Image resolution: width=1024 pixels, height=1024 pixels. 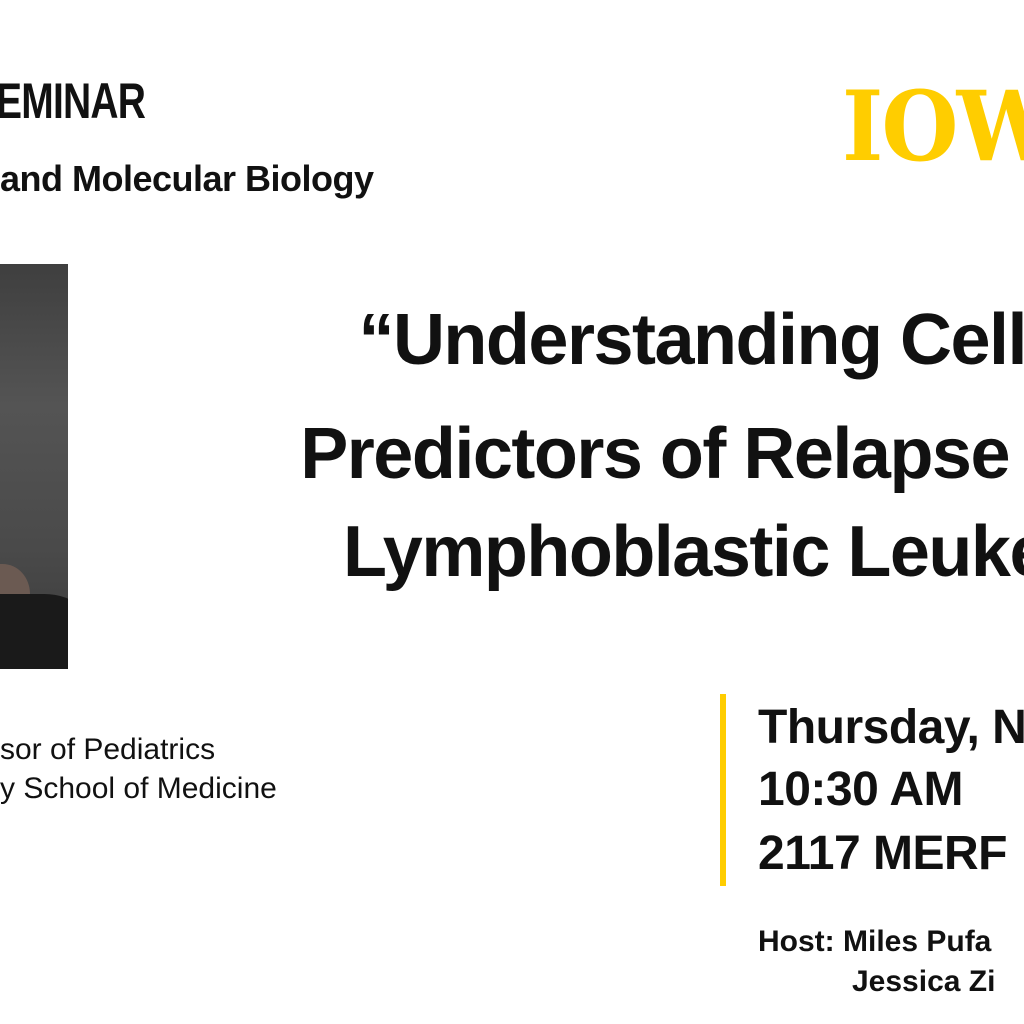 I want to click on talk-title-line-2: Predictors of Relapse o, so click(x=662, y=454).